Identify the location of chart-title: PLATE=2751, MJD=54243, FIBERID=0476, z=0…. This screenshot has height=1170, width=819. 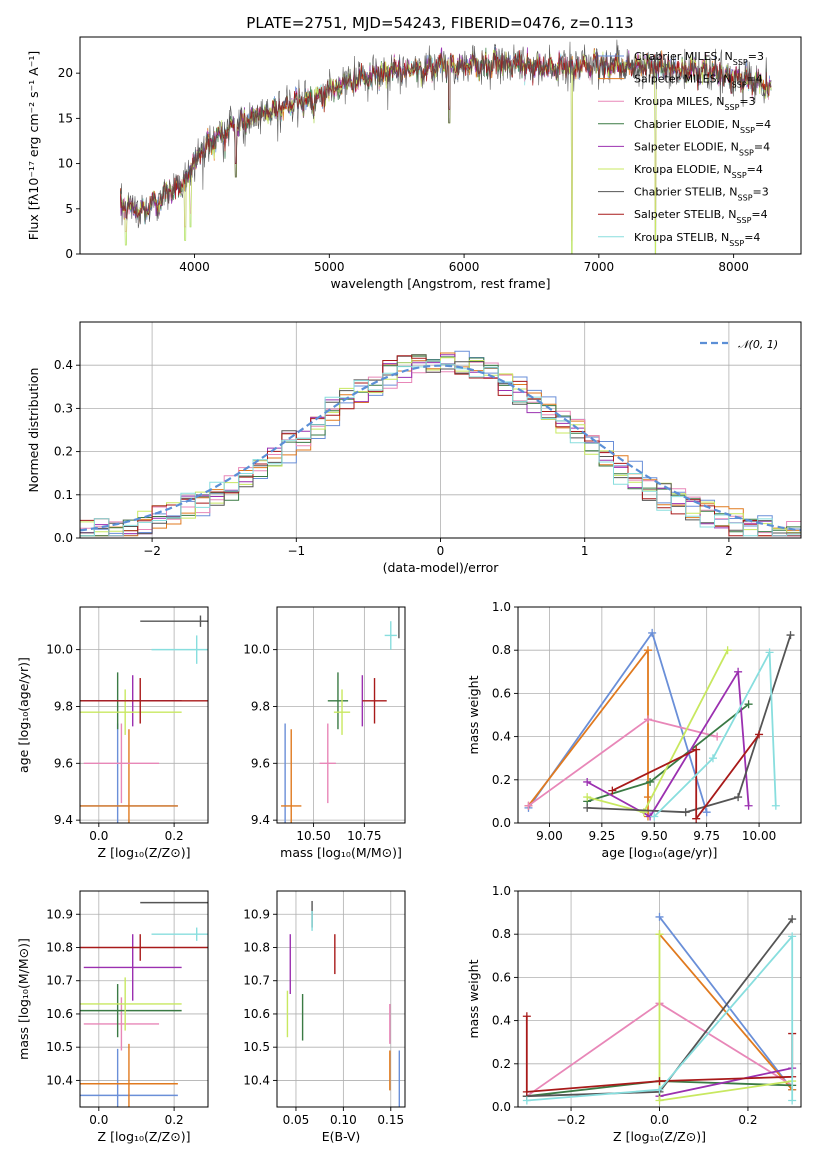
(439, 23).